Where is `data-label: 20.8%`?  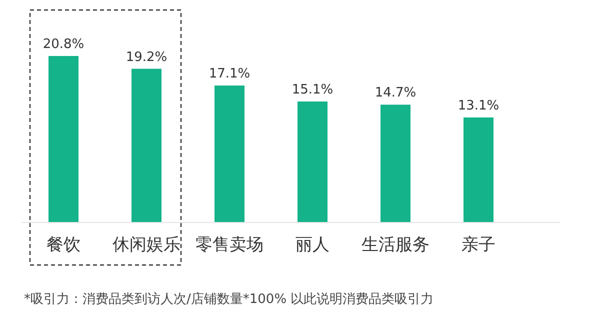 data-label: 20.8% is located at coordinates (63, 44).